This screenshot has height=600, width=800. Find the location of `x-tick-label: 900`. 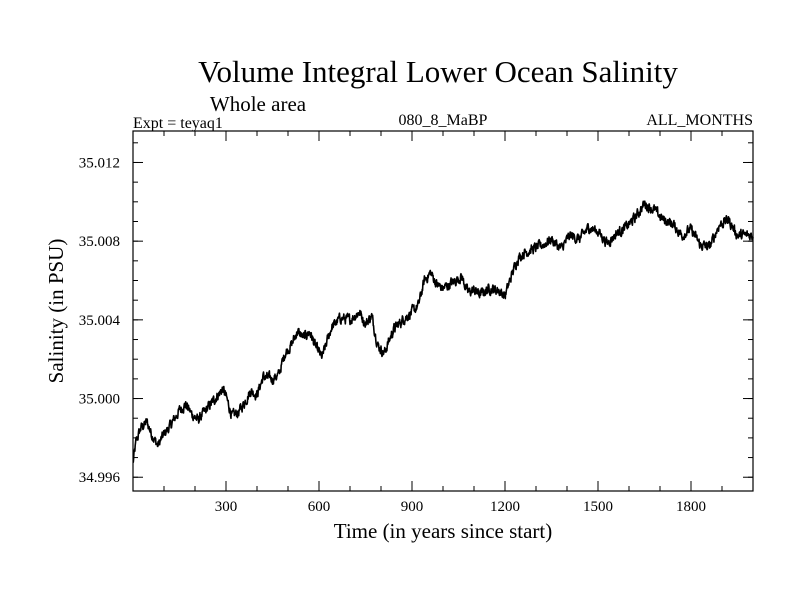

x-tick-label: 900 is located at coordinates (412, 507).